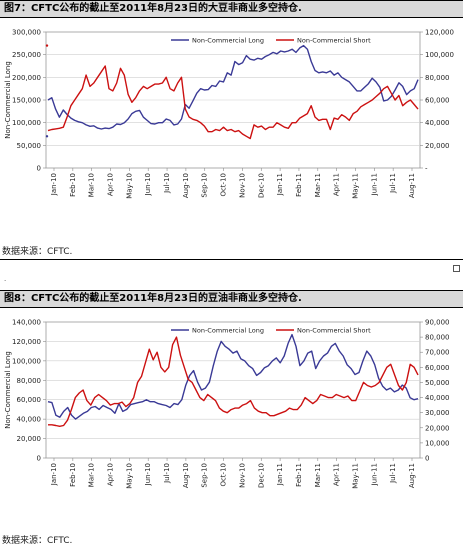 The width and height of the screenshot is (463, 546). Describe the element at coordinates (228, 41) in the screenshot. I see `fig7-legend-label: Non-Commercial Long` at that location.